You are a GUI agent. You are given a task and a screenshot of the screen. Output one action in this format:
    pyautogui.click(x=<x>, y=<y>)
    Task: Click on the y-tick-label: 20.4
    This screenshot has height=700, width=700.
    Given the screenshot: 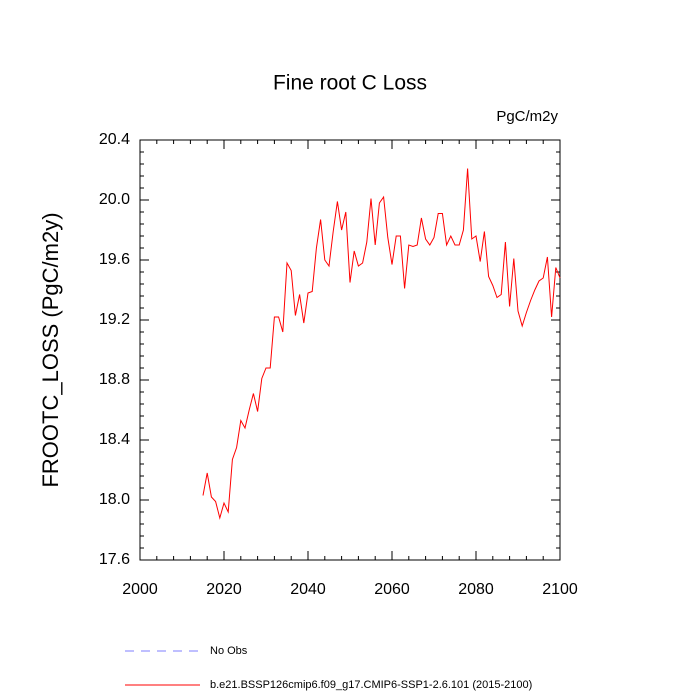 What is the action you would take?
    pyautogui.click(x=114, y=139)
    